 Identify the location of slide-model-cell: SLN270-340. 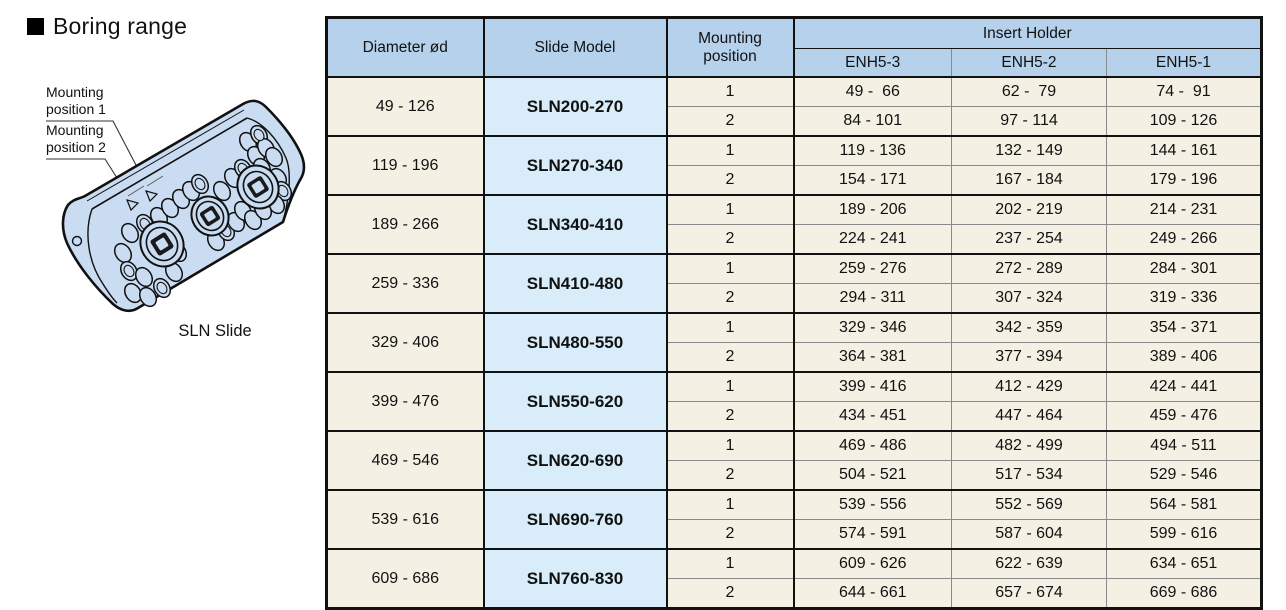
(574, 165).